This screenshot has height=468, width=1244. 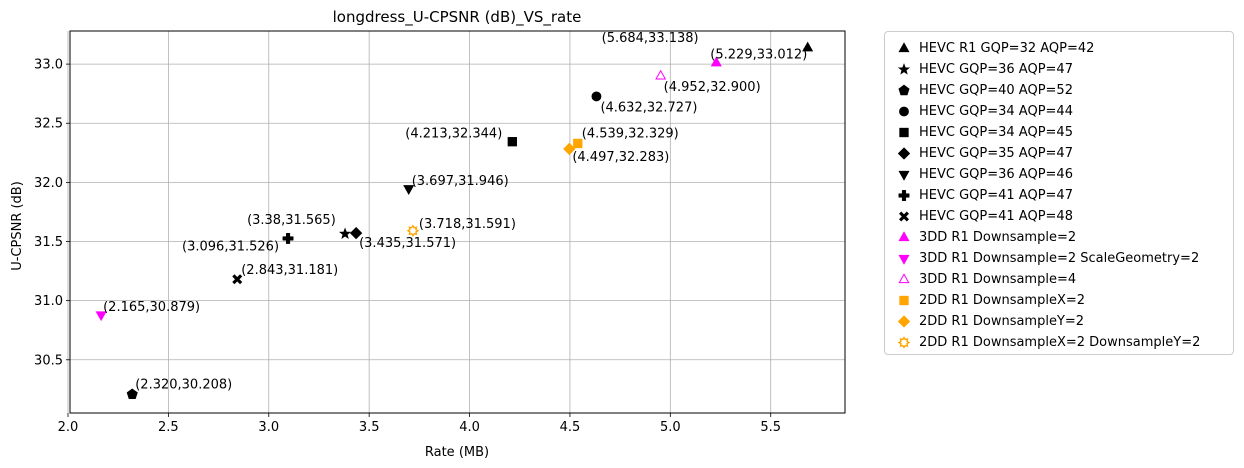 What do you see at coordinates (996, 90) in the screenshot?
I see `legend-label: HEVC GQP=40 AQP=52` at bounding box center [996, 90].